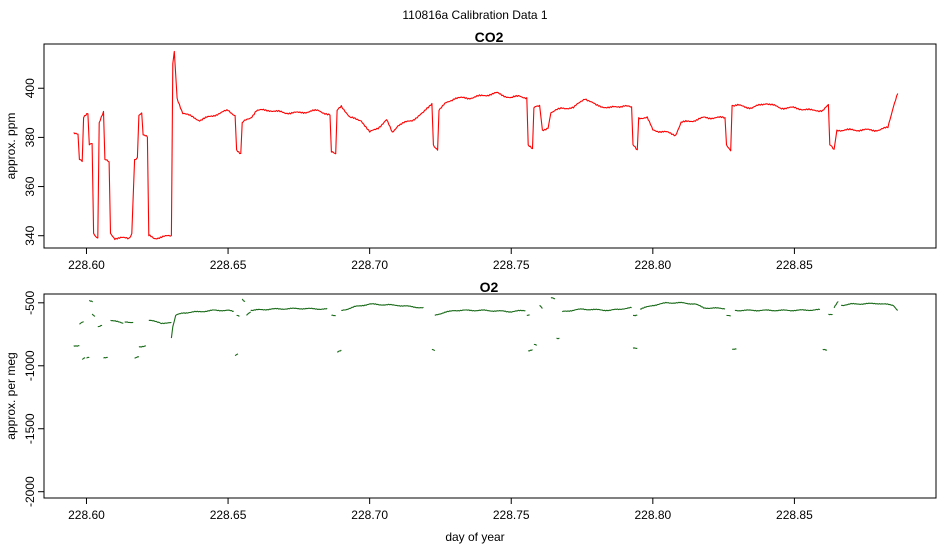 The height and width of the screenshot is (550, 950). Describe the element at coordinates (33, 398) in the screenshot. I see `o2-y-axis: -500 -1000 -1500 -2000` at that location.